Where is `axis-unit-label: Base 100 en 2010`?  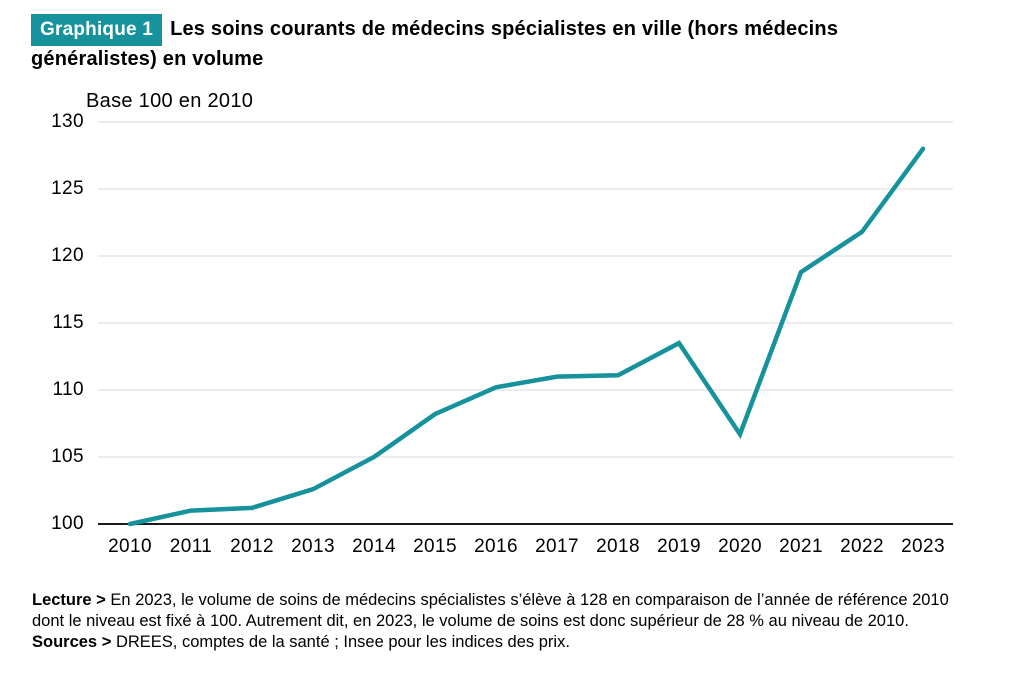 axis-unit-label: Base 100 en 2010 is located at coordinates (170, 101).